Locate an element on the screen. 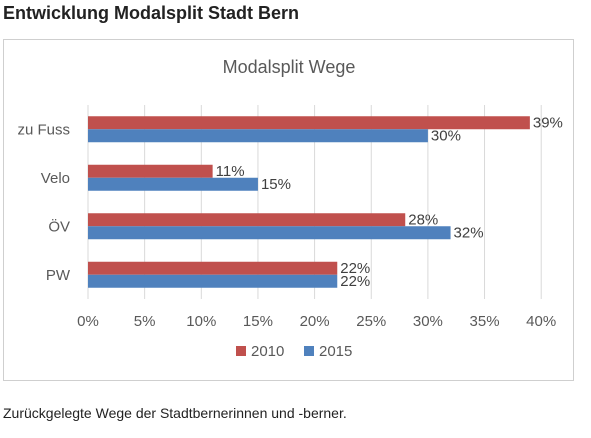 Image resolution: width=591 pixels, height=438 pixels. category-label: ÖV is located at coordinates (59, 226).